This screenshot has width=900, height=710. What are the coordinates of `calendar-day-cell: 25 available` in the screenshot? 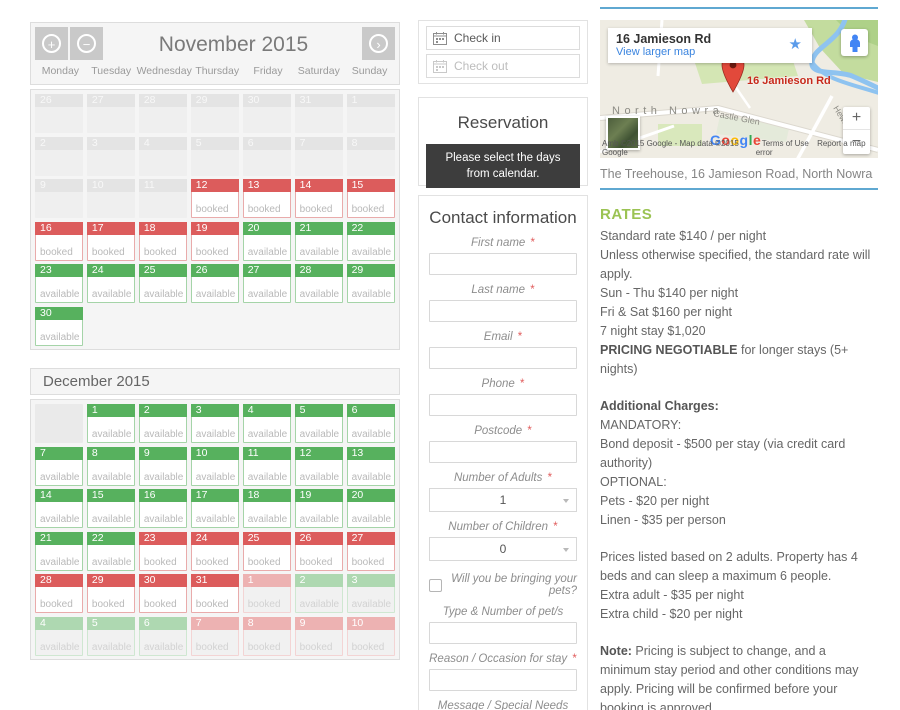 It's located at (163, 283).